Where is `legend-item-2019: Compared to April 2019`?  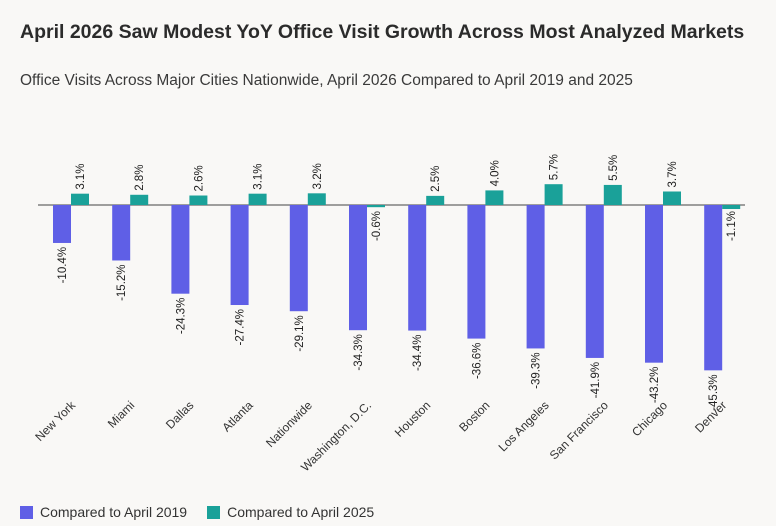 legend-item-2019: Compared to April 2019 is located at coordinates (103, 512).